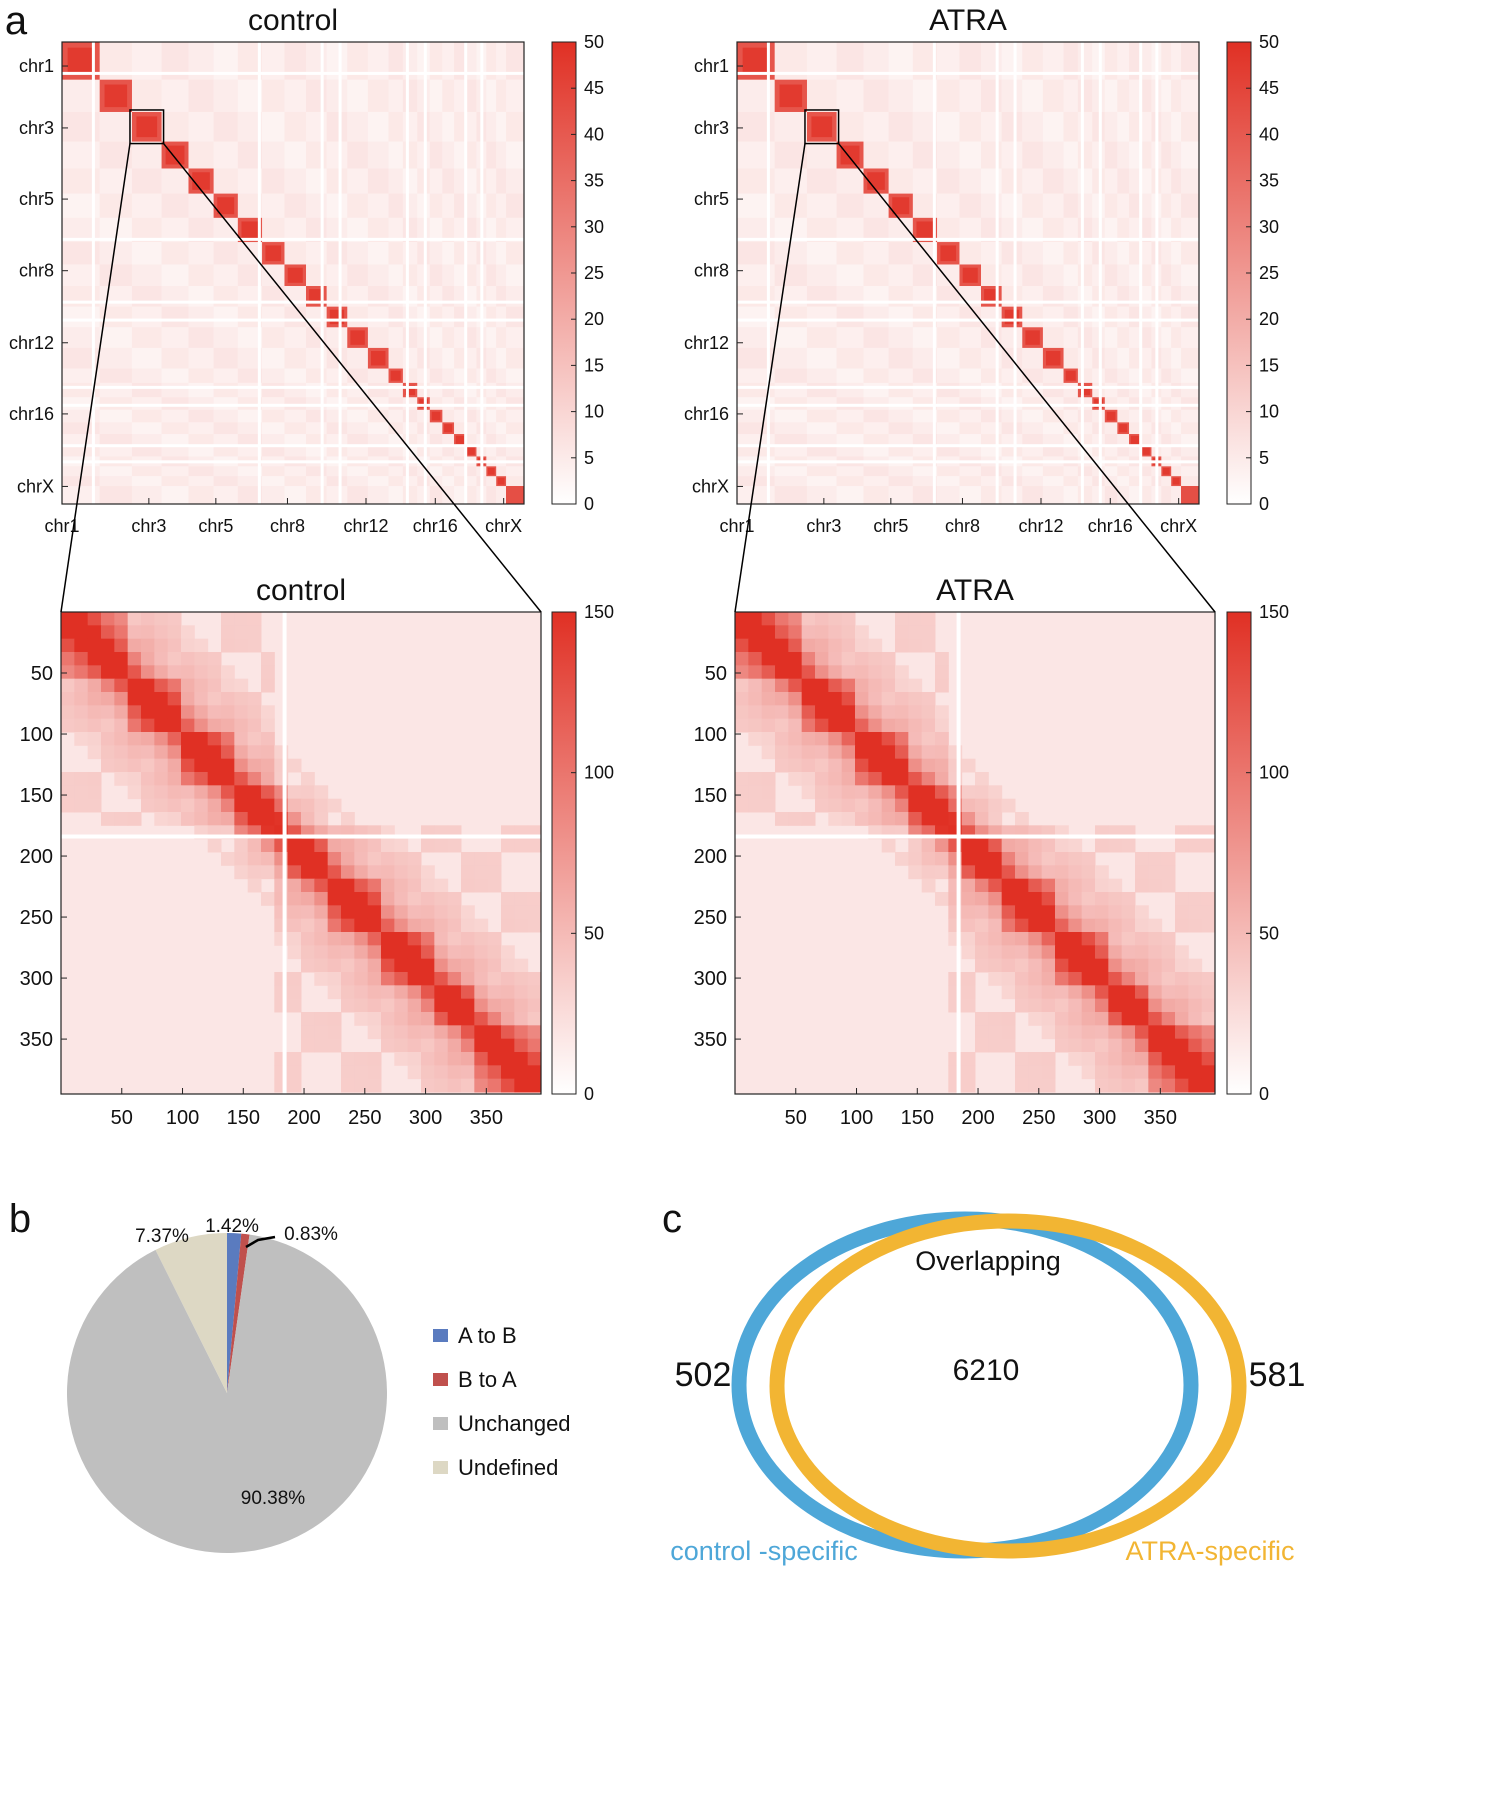 The image size is (1500, 1797). I want to click on heatmap-frame, so click(968, 273).